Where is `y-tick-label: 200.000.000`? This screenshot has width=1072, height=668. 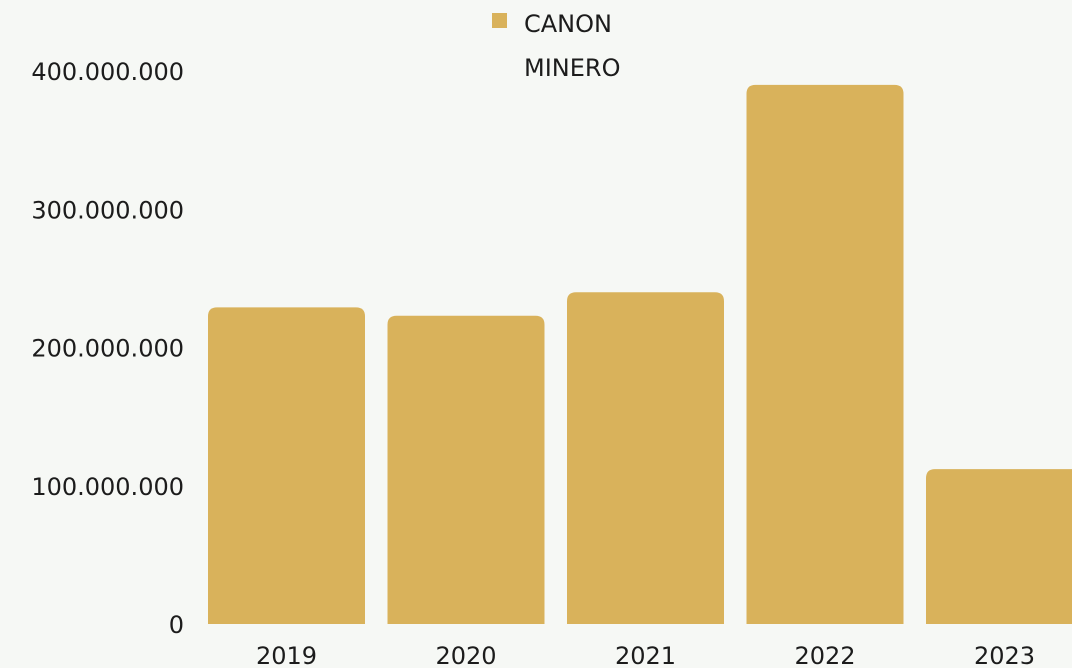 y-tick-label: 200.000.000 is located at coordinates (107, 349).